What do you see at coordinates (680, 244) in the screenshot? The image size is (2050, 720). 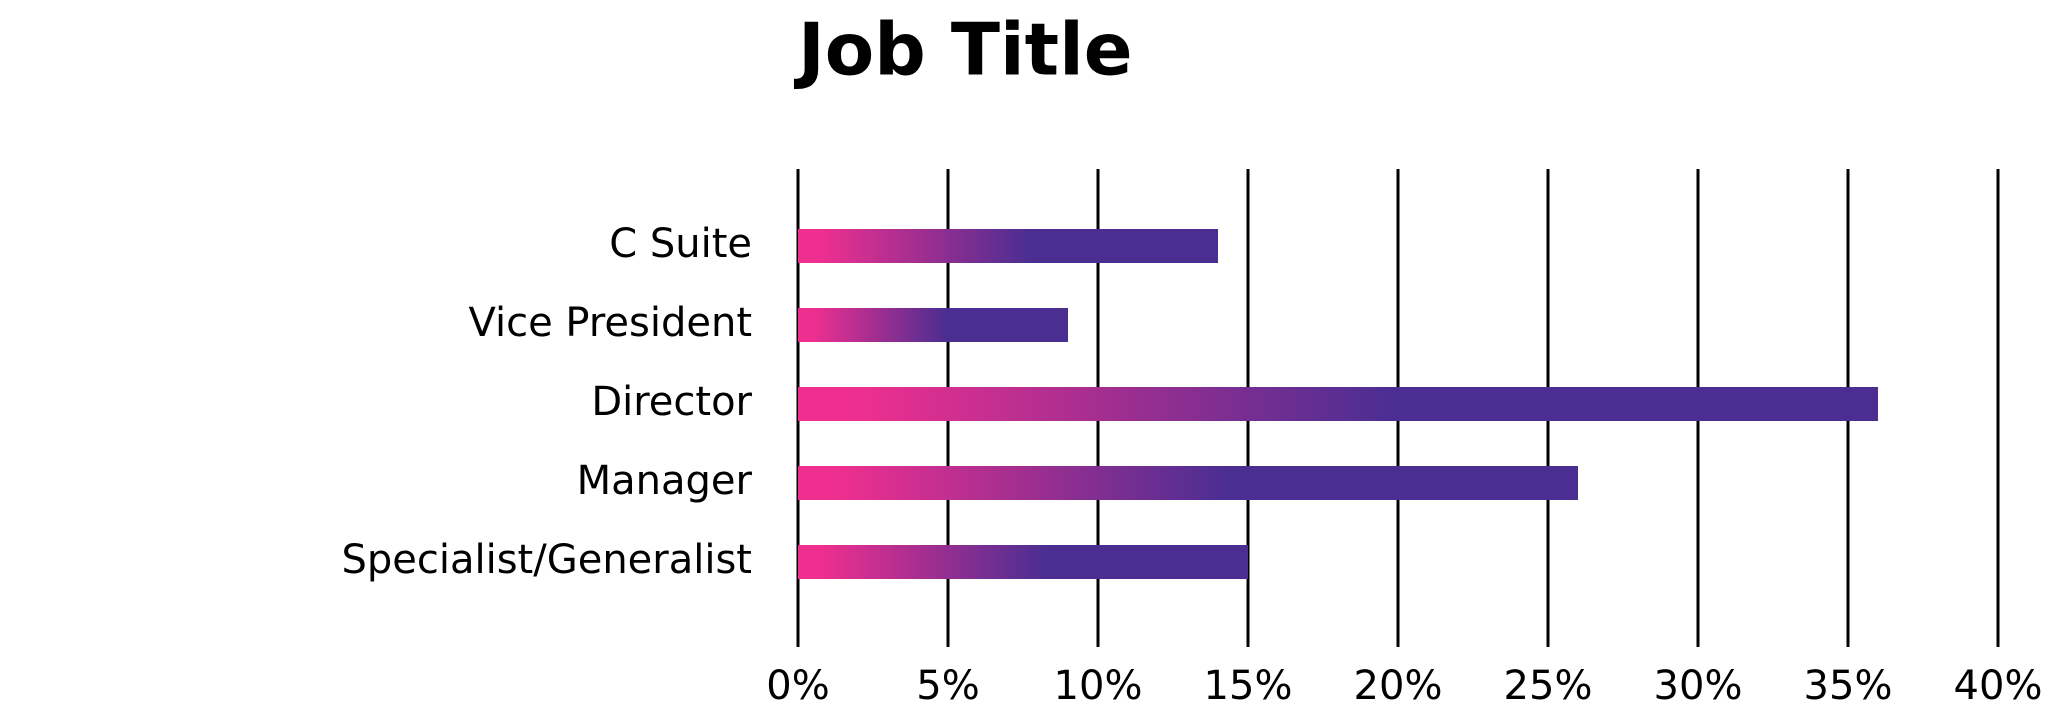 I see `y-tick-label: C Suite` at bounding box center [680, 244].